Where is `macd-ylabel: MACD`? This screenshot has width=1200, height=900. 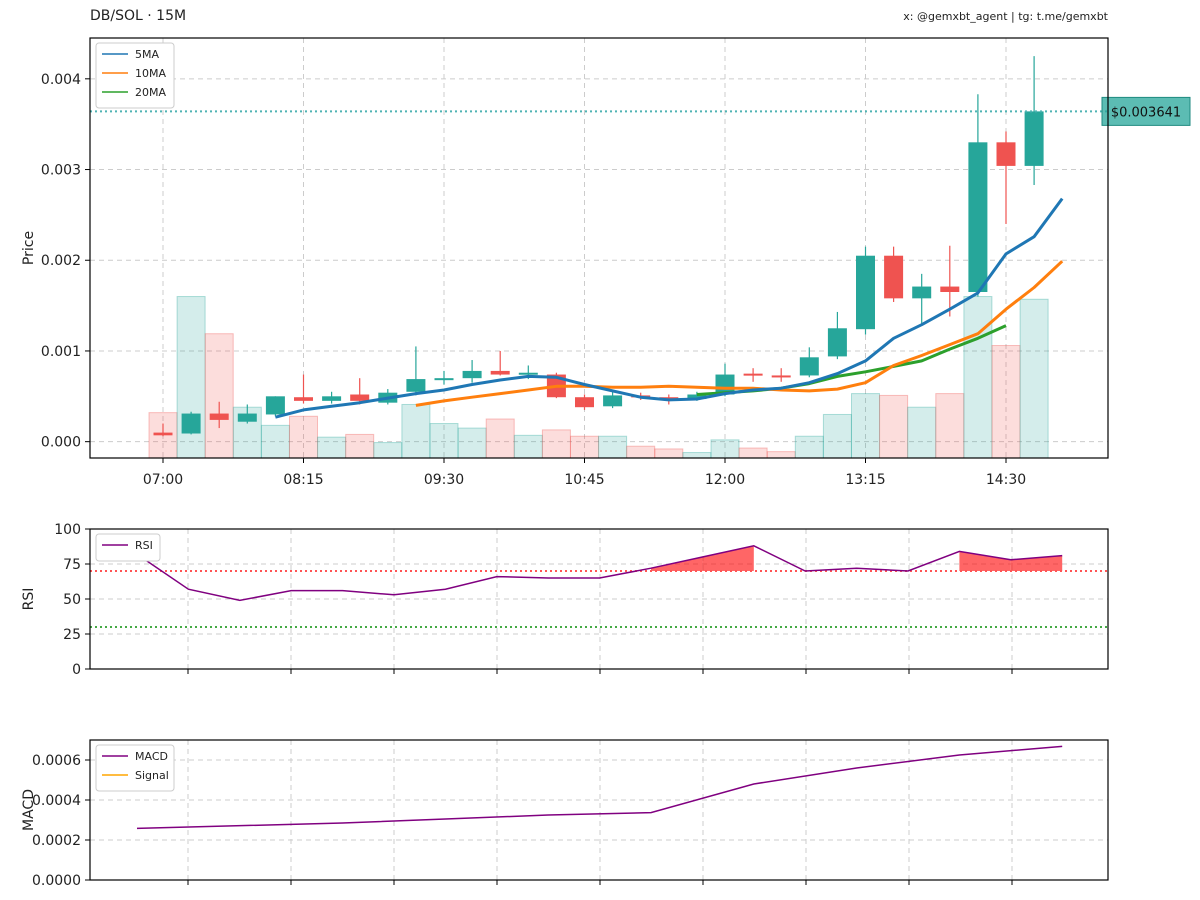 macd-ylabel: MACD is located at coordinates (29, 810).